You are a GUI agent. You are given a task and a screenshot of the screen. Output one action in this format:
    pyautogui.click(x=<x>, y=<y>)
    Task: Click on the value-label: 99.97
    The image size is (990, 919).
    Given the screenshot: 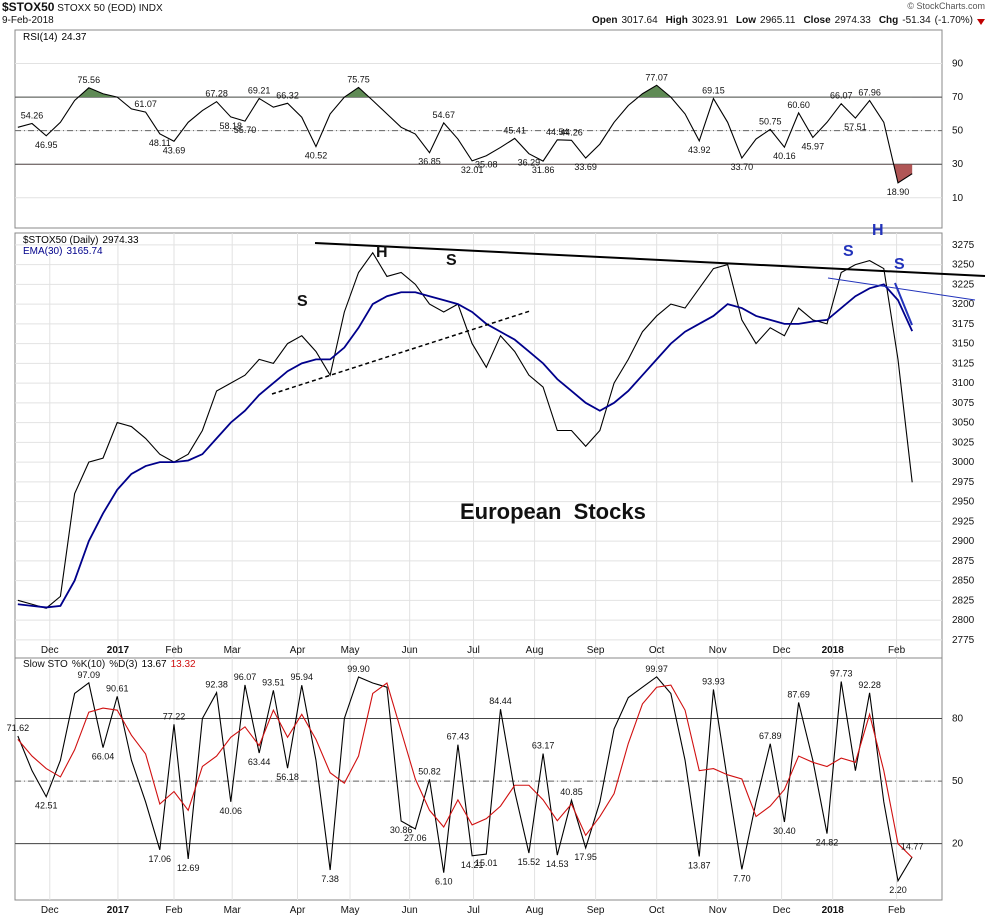 What is the action you would take?
    pyautogui.click(x=656, y=669)
    